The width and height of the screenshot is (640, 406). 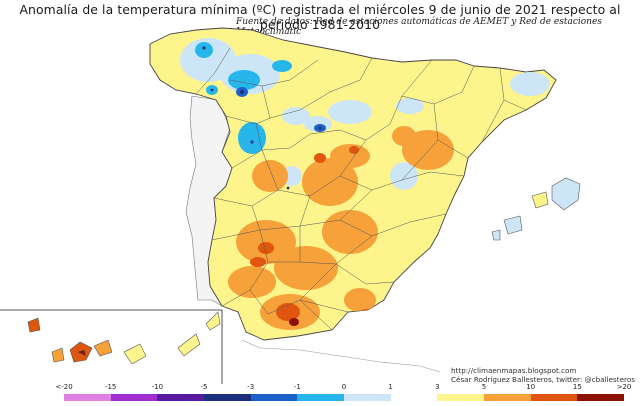 What do you see at coordinates (536, 209) in the screenshot?
I see `balearic-islands` at bounding box center [536, 209].